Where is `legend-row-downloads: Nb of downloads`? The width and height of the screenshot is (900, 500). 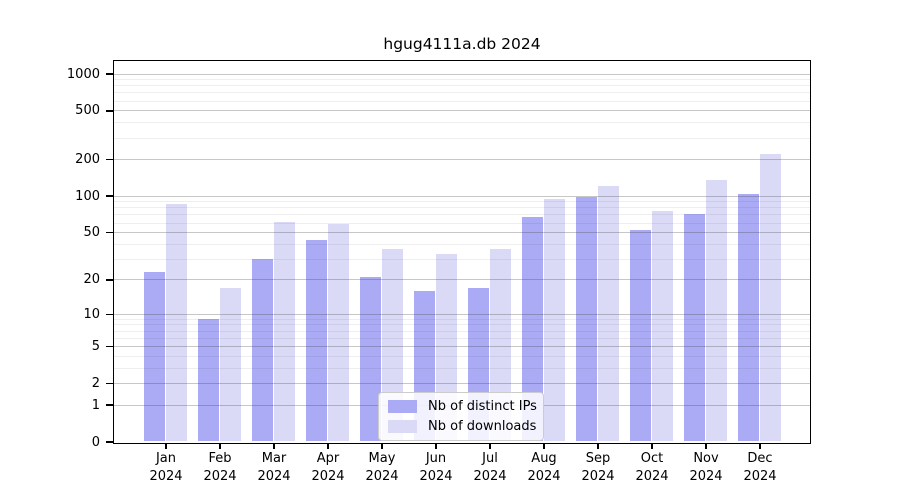
legend-row-downloads: Nb of downloads is located at coordinates (462, 426).